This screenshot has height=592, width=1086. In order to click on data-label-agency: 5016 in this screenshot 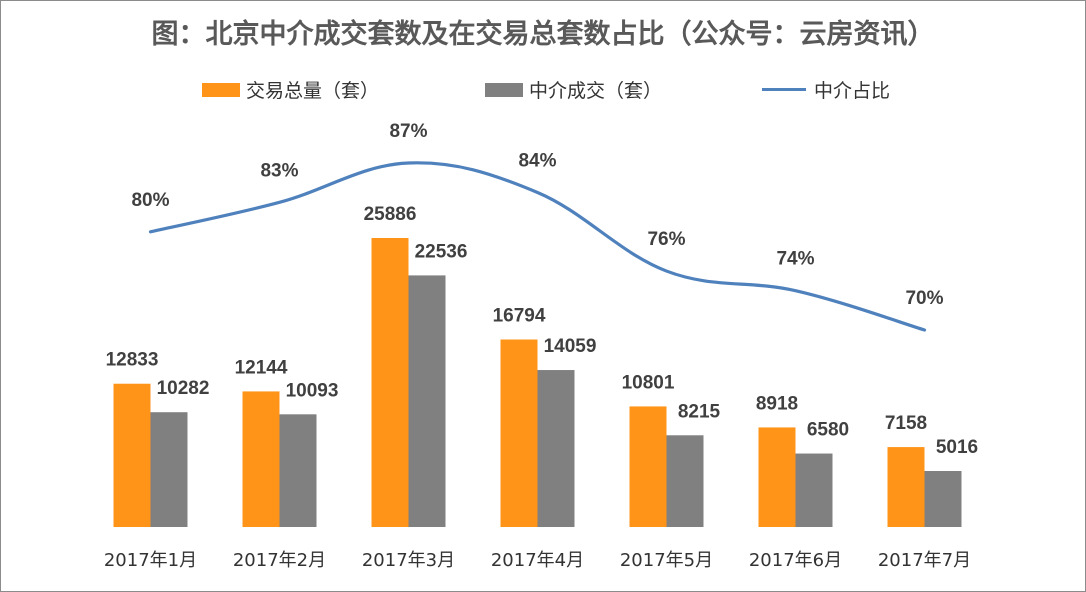, I will do `click(957, 447)`.